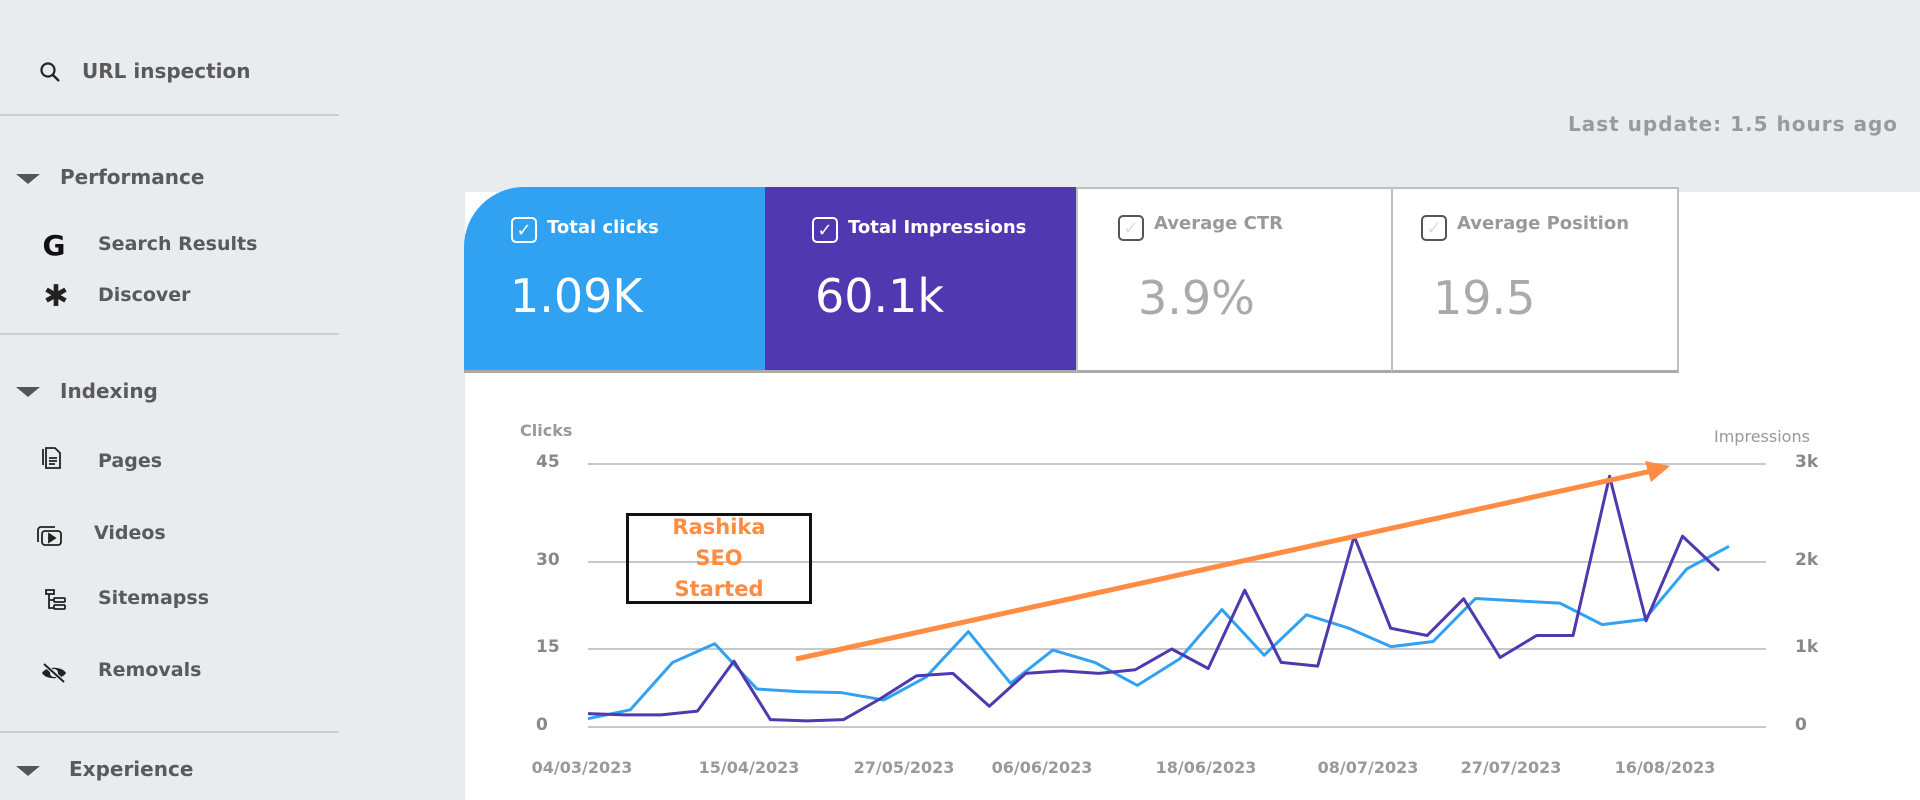  I want to click on x-tick-label: 15/04/2023, so click(749, 767).